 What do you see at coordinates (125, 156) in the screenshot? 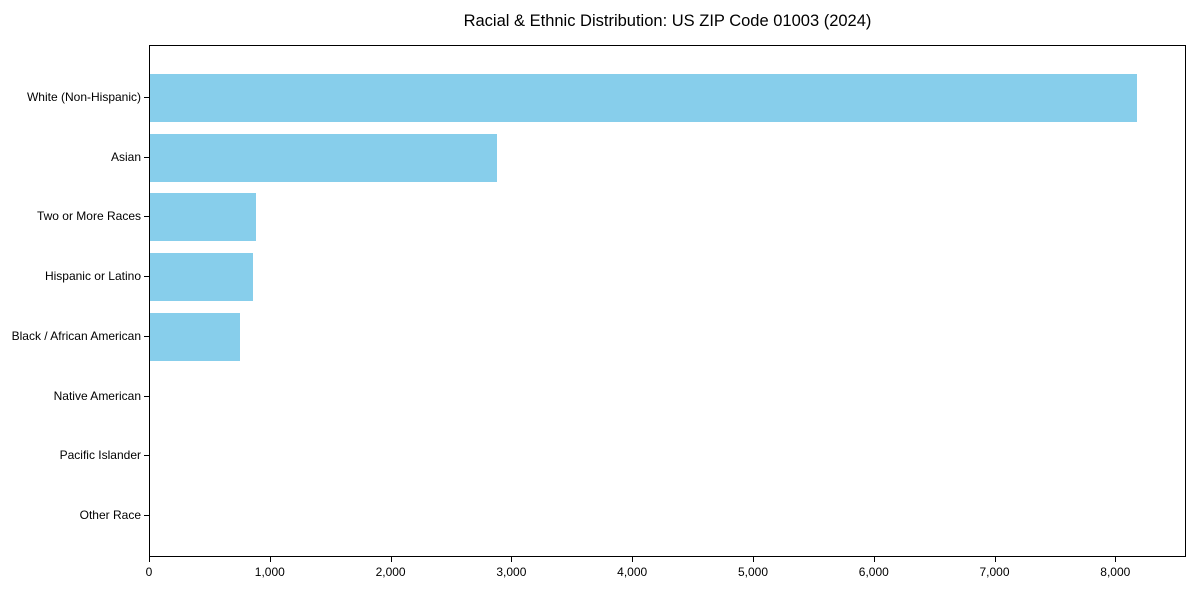
I see `y-tick-label-asian: Asian` at bounding box center [125, 156].